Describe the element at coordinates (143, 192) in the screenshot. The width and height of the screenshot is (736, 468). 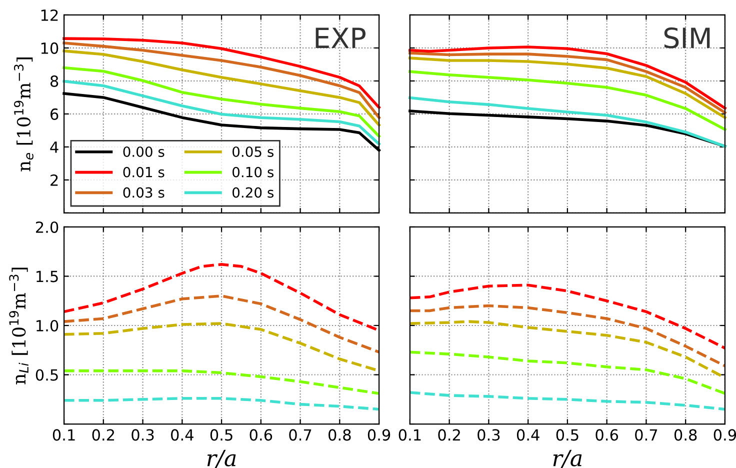
I see `legend-label: 0.03 s` at that location.